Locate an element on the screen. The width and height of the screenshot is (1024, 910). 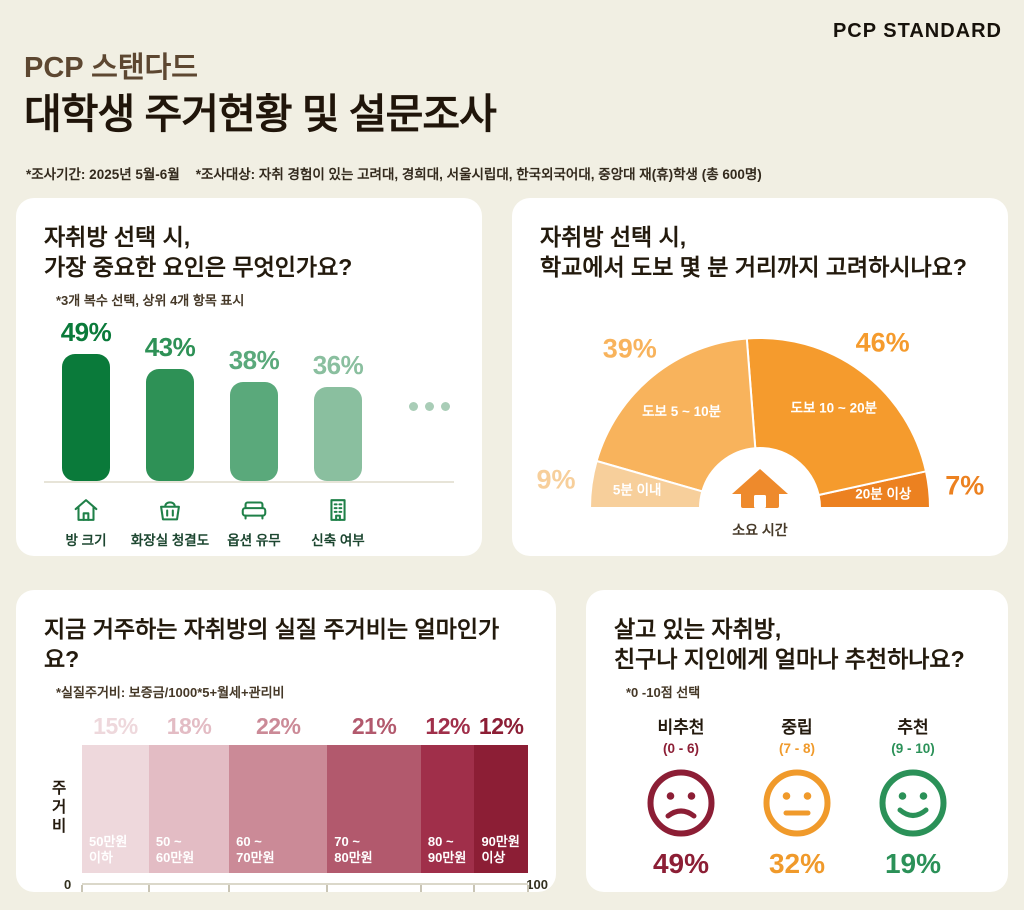
bar-category-label: 화장실 청결도 is located at coordinates (170, 540).